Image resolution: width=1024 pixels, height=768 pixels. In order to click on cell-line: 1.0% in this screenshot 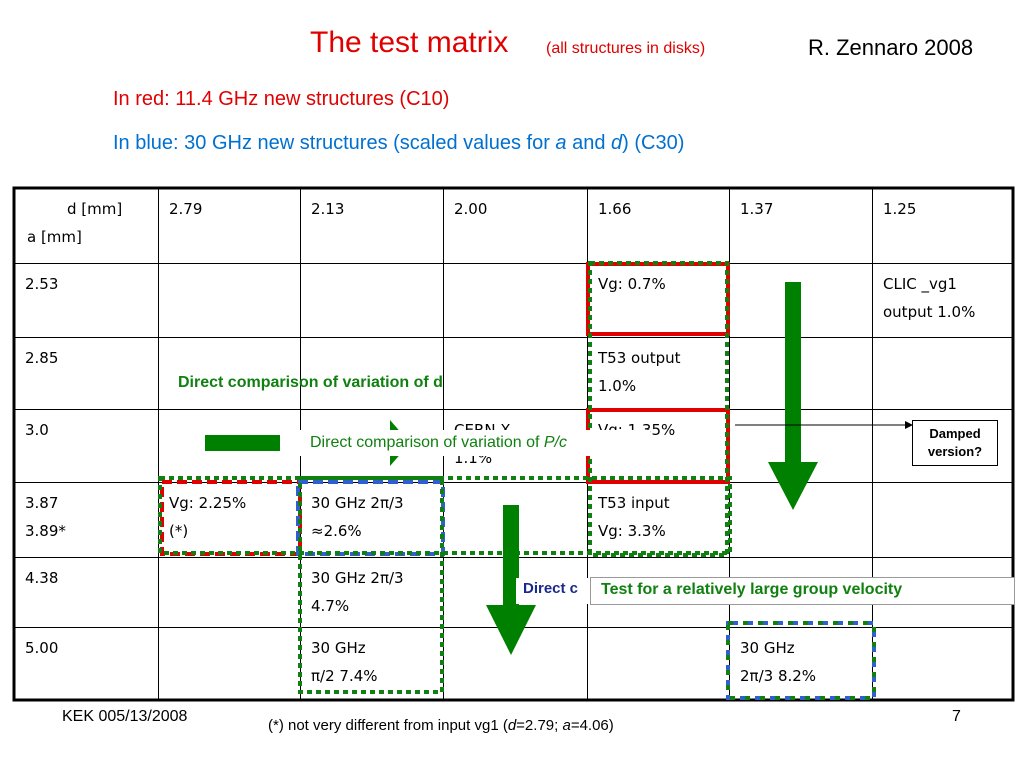, I will do `click(617, 386)`.